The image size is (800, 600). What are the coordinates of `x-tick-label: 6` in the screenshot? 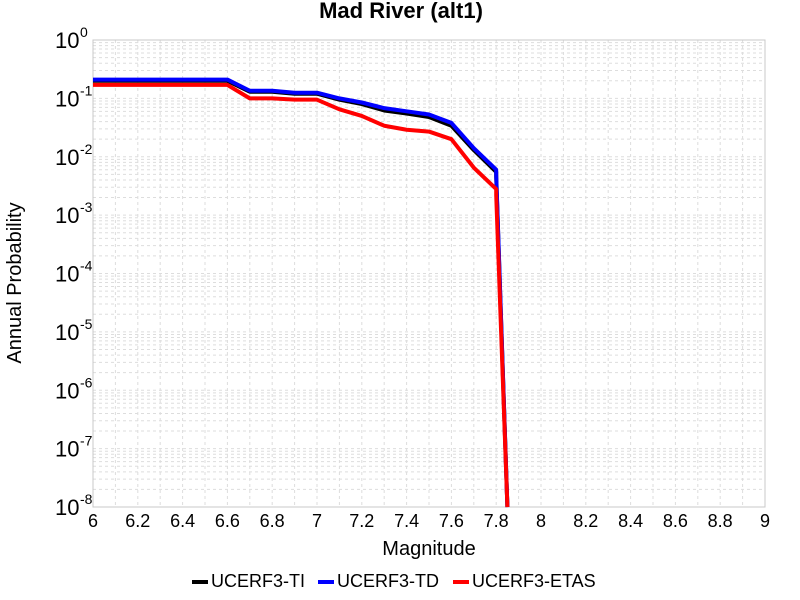 It's located at (93, 521).